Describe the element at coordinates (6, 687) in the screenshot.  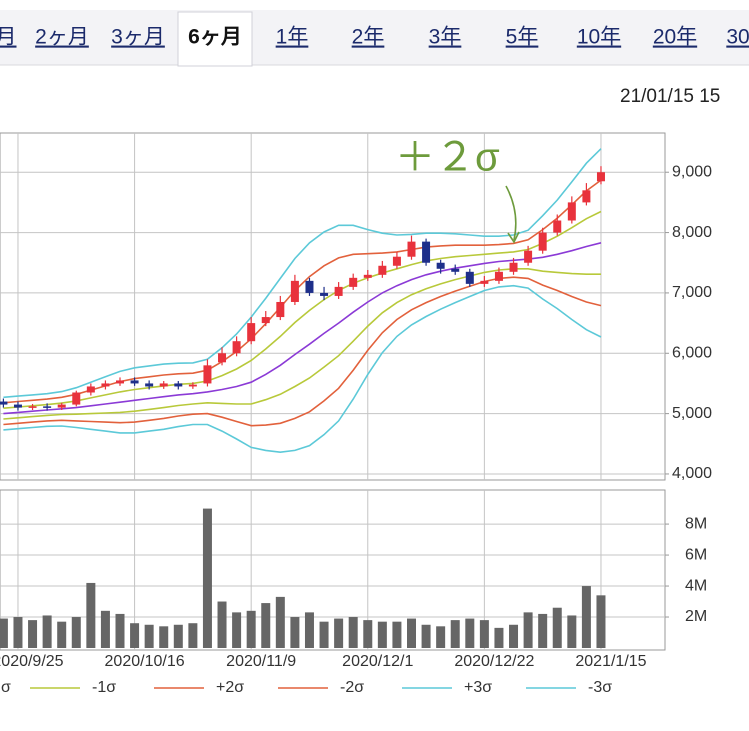
I see `legend-label: σ` at that location.